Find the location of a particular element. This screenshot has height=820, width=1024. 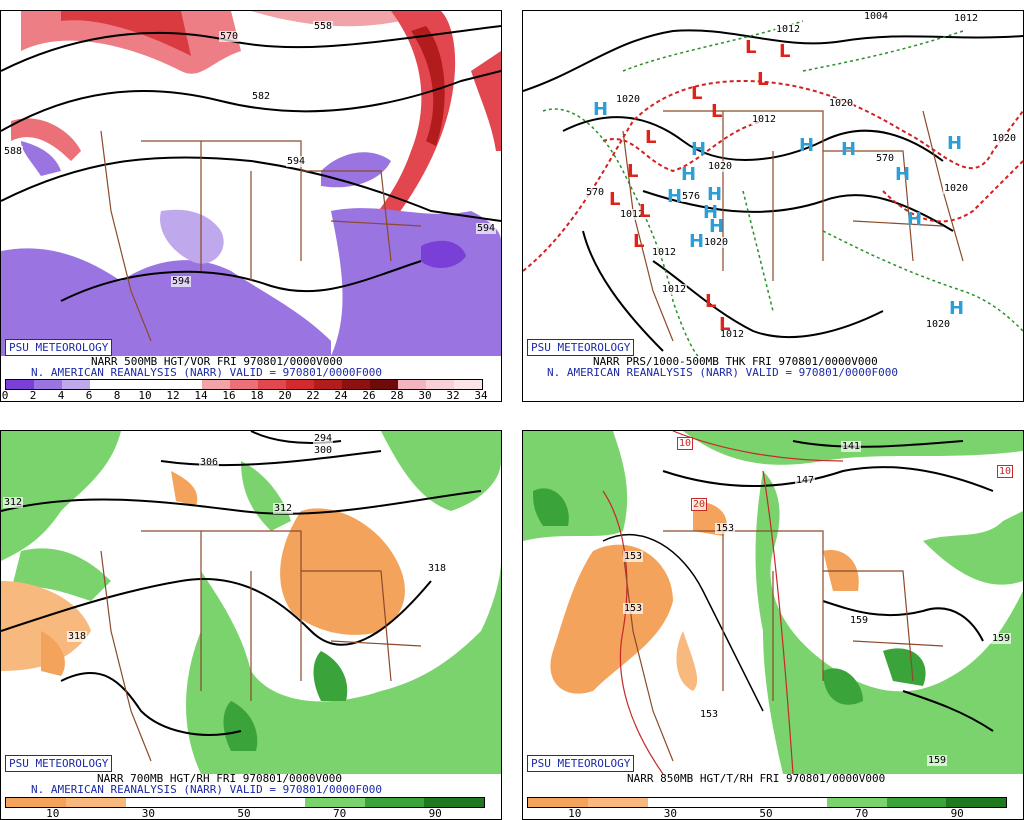

colorbar-tick-label: 16 is located at coordinates (229, 395).